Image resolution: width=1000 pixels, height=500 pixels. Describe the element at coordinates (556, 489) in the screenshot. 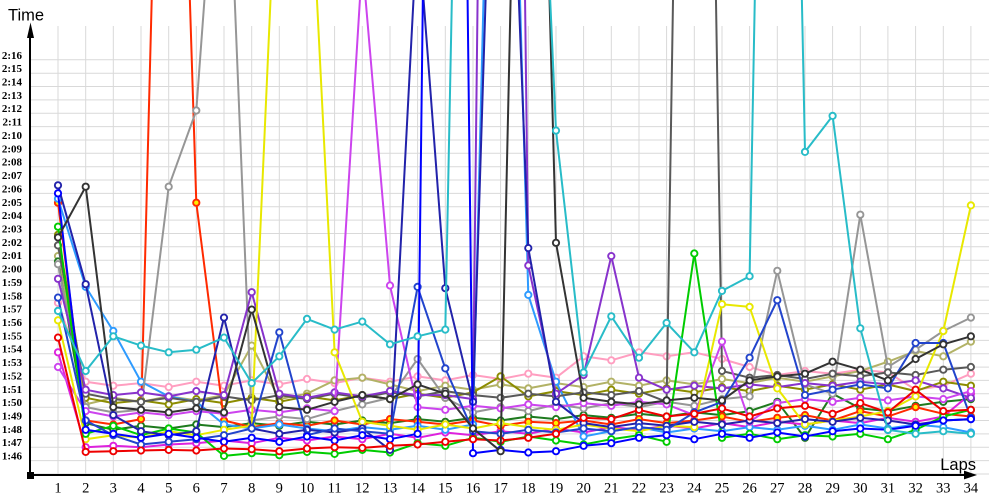

I see `svg-text: 19` at that location.